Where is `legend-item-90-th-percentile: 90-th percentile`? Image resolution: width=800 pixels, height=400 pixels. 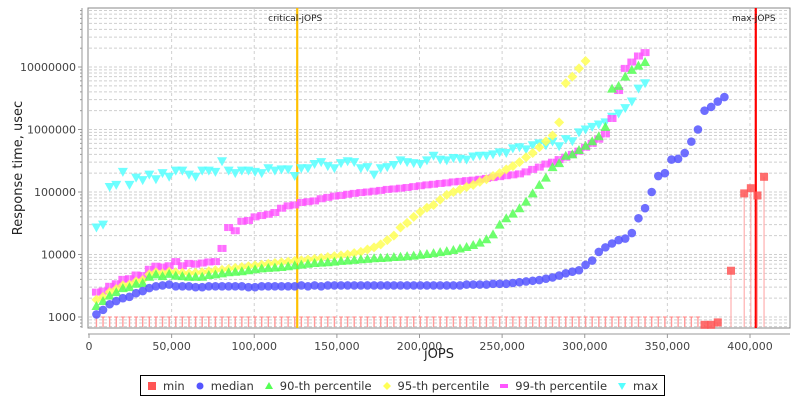
legend-item-90-th-percentile: 90-th percentile is located at coordinates (318, 386).